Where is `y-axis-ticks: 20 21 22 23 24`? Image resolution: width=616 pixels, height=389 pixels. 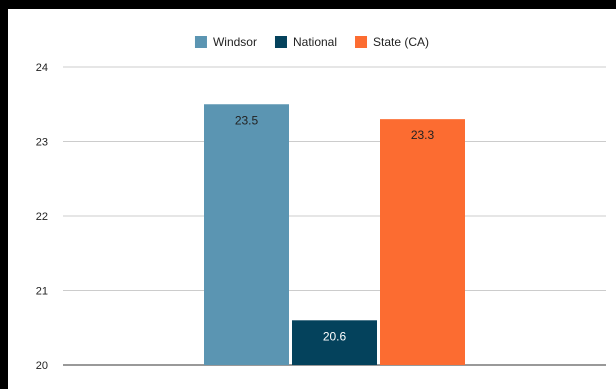 y-axis-ticks: 20 21 22 23 24 is located at coordinates (42, 217).